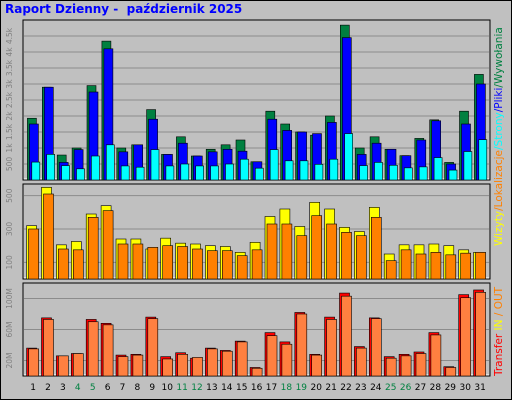 This screenshot has width=512, height=400. What do you see at coordinates (499, 324) in the screenshot?
I see `legend-transfer-item: IN` at bounding box center [499, 324].